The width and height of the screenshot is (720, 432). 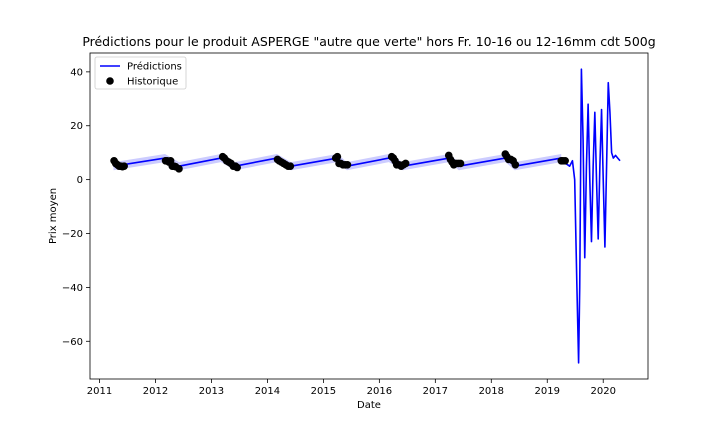 I want to click on y-tick-label: 40, so click(x=76, y=72).